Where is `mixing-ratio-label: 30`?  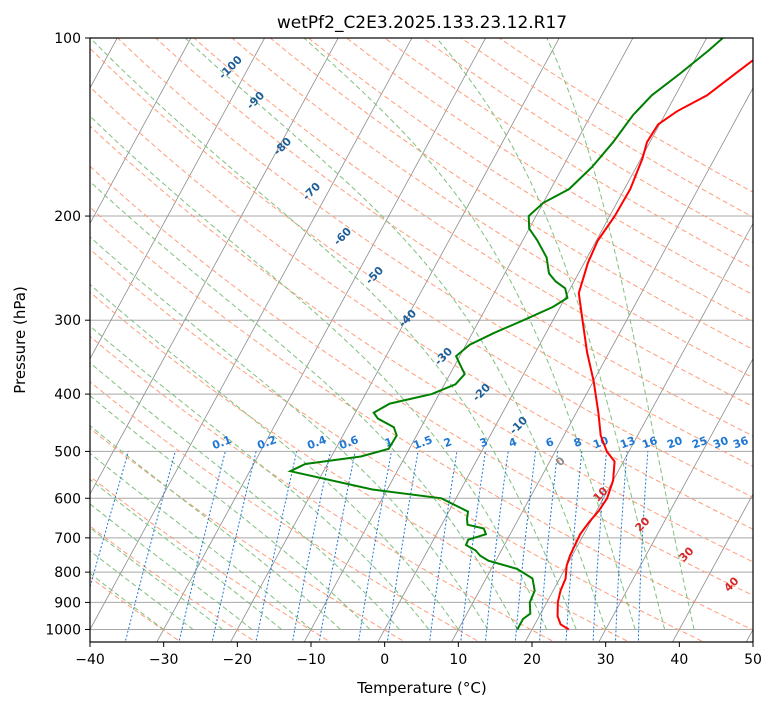
mixing-ratio-label: 30 is located at coordinates (720, 443).